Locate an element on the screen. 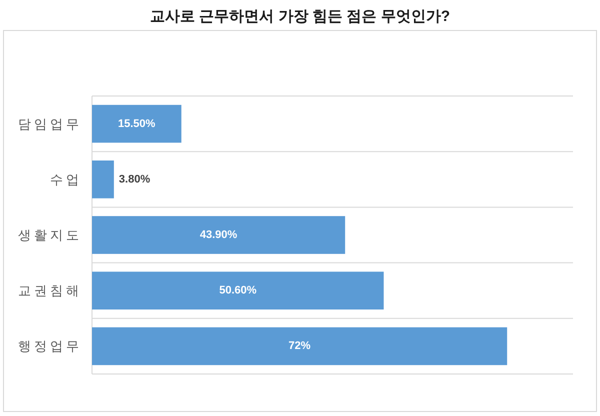 The height and width of the screenshot is (416, 600). data-label: 15.50% is located at coordinates (137, 124).